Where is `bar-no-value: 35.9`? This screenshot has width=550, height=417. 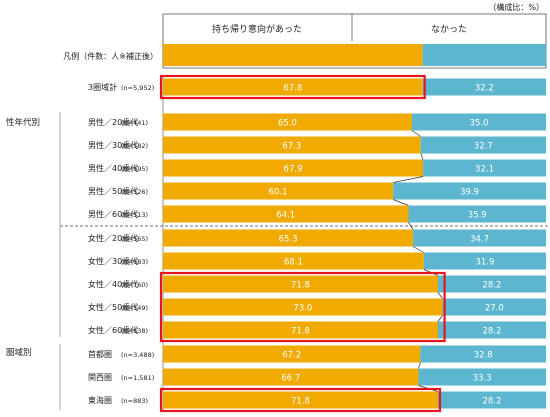
bar-no-value: 35.9 is located at coordinates (477, 216).